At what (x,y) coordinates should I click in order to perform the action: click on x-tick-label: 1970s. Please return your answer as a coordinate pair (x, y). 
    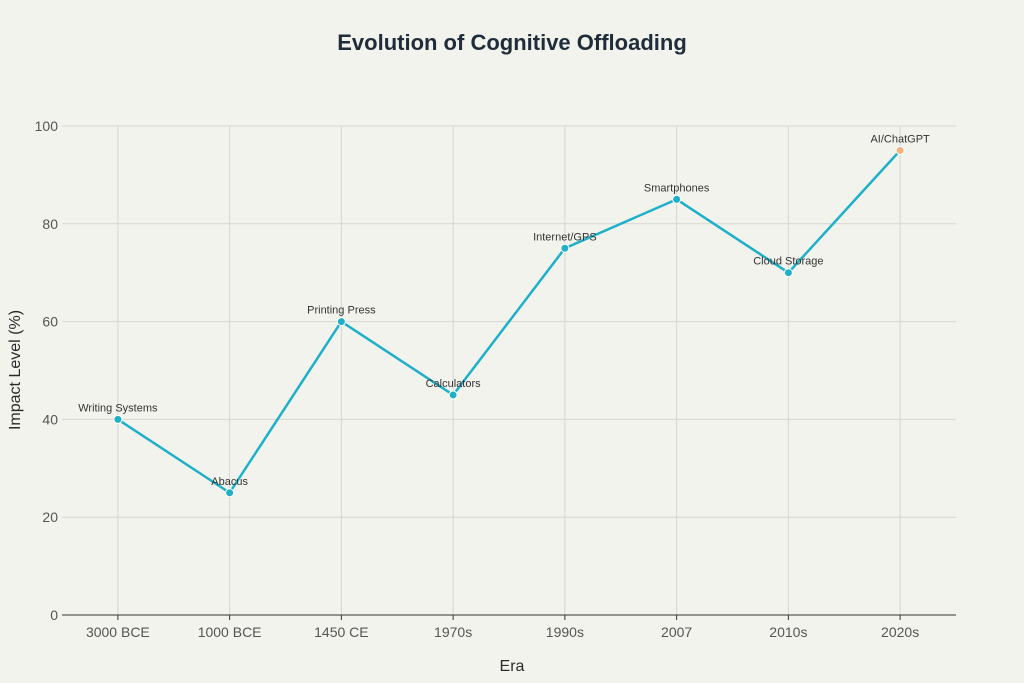
    Looking at the image, I should click on (453, 632).